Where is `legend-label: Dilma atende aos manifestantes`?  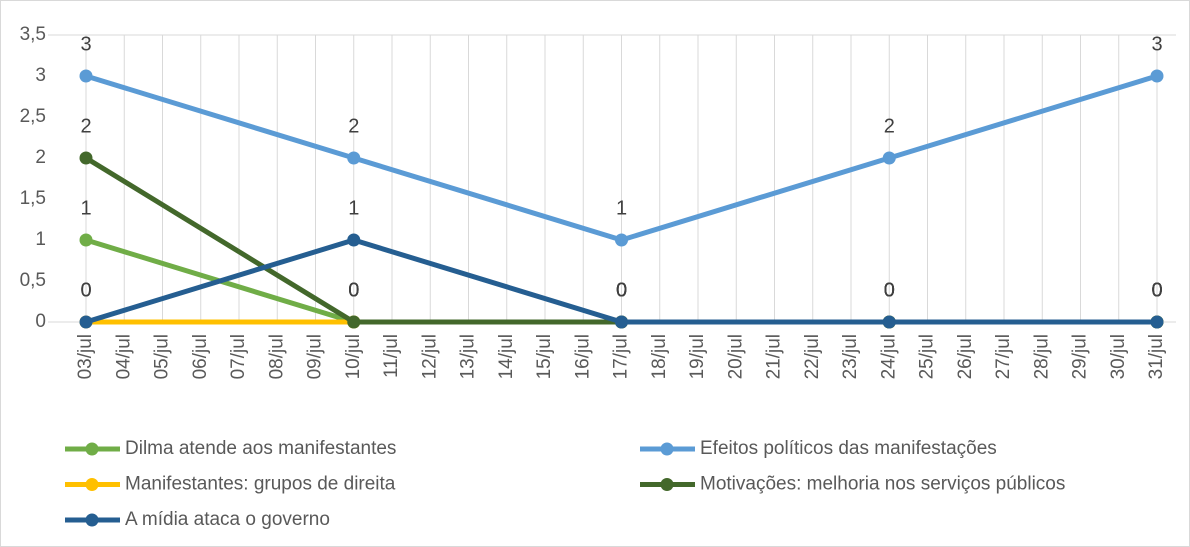
legend-label: Dilma atende aos manifestantes is located at coordinates (260, 448).